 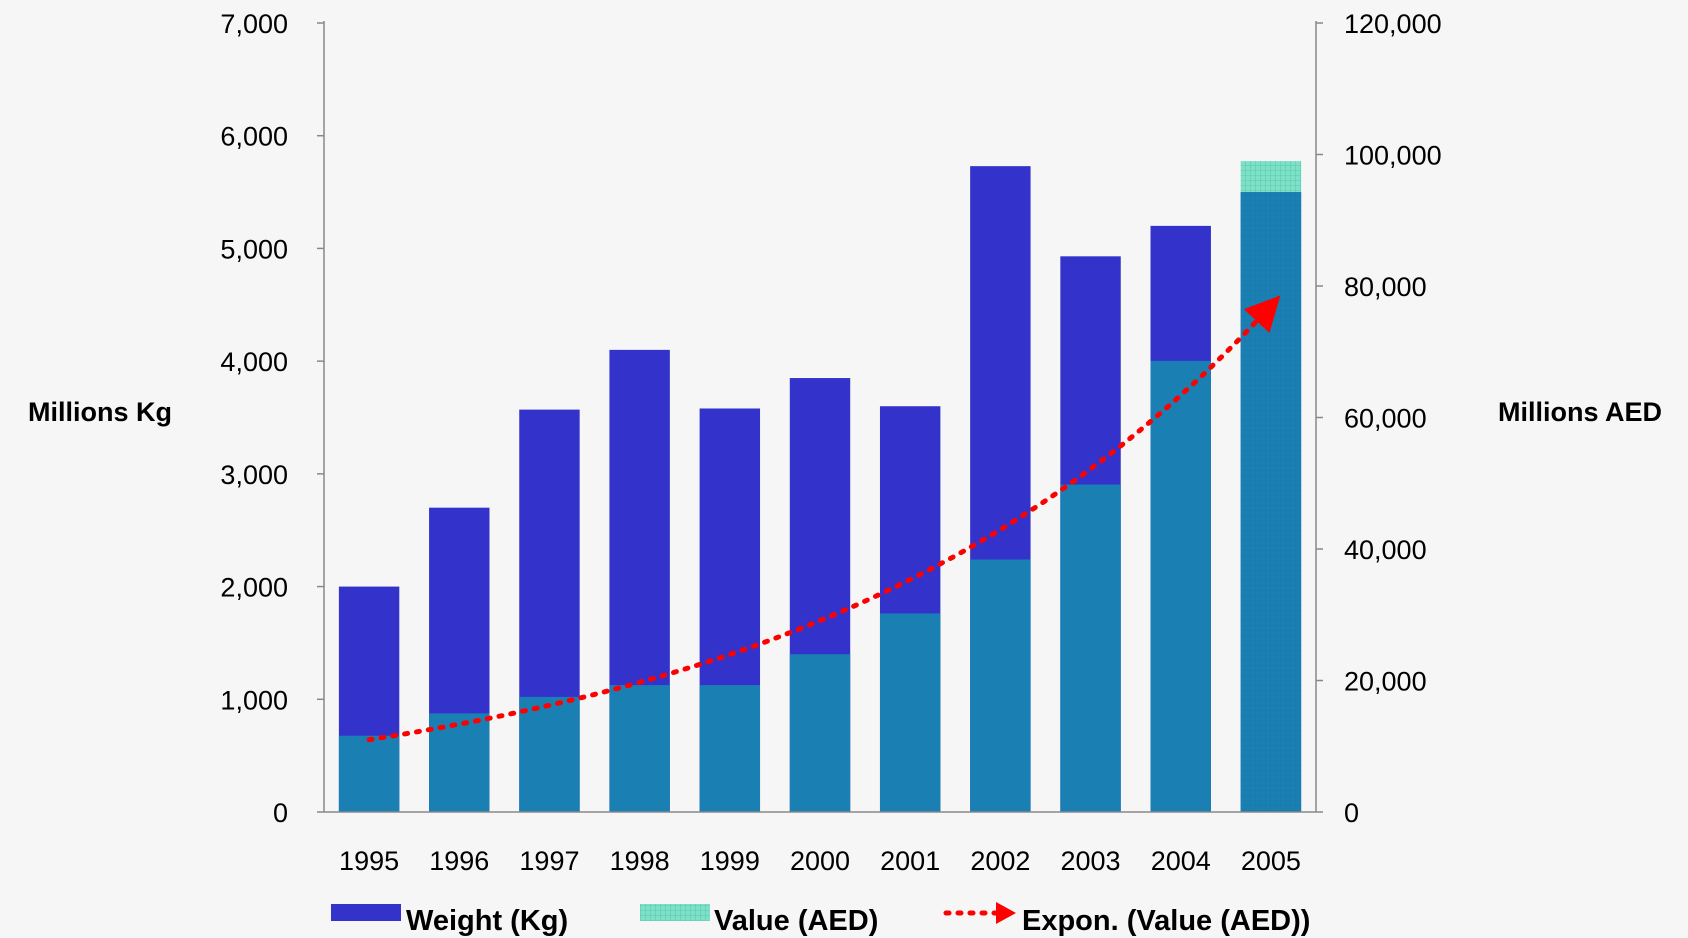 What do you see at coordinates (254, 24) in the screenshot?
I see `left-tick-label: 7,000` at bounding box center [254, 24].